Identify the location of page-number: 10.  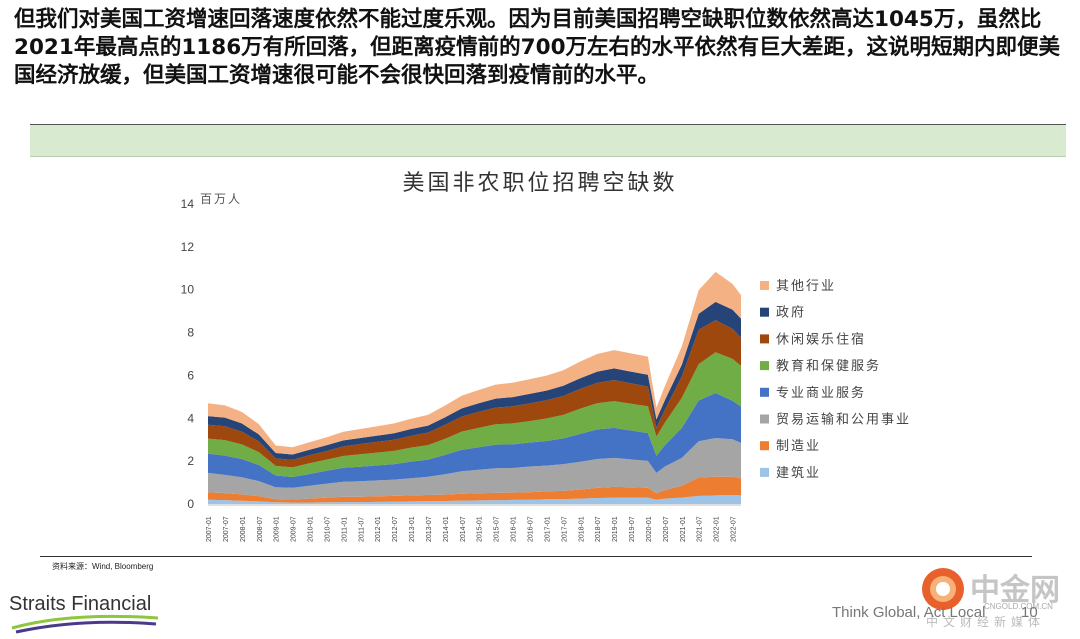
(1029, 612).